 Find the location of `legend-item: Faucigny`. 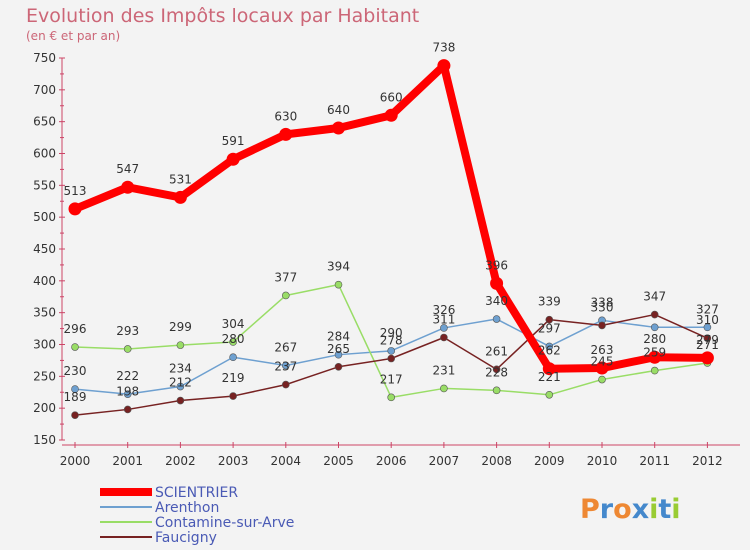

legend-item: Faucigny is located at coordinates (158, 538).